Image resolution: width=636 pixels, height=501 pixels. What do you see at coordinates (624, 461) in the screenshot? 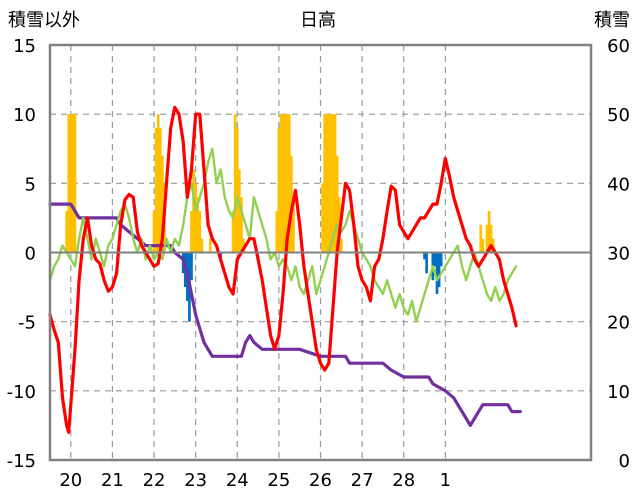
I see `right-tick-label: 0` at bounding box center [624, 461].